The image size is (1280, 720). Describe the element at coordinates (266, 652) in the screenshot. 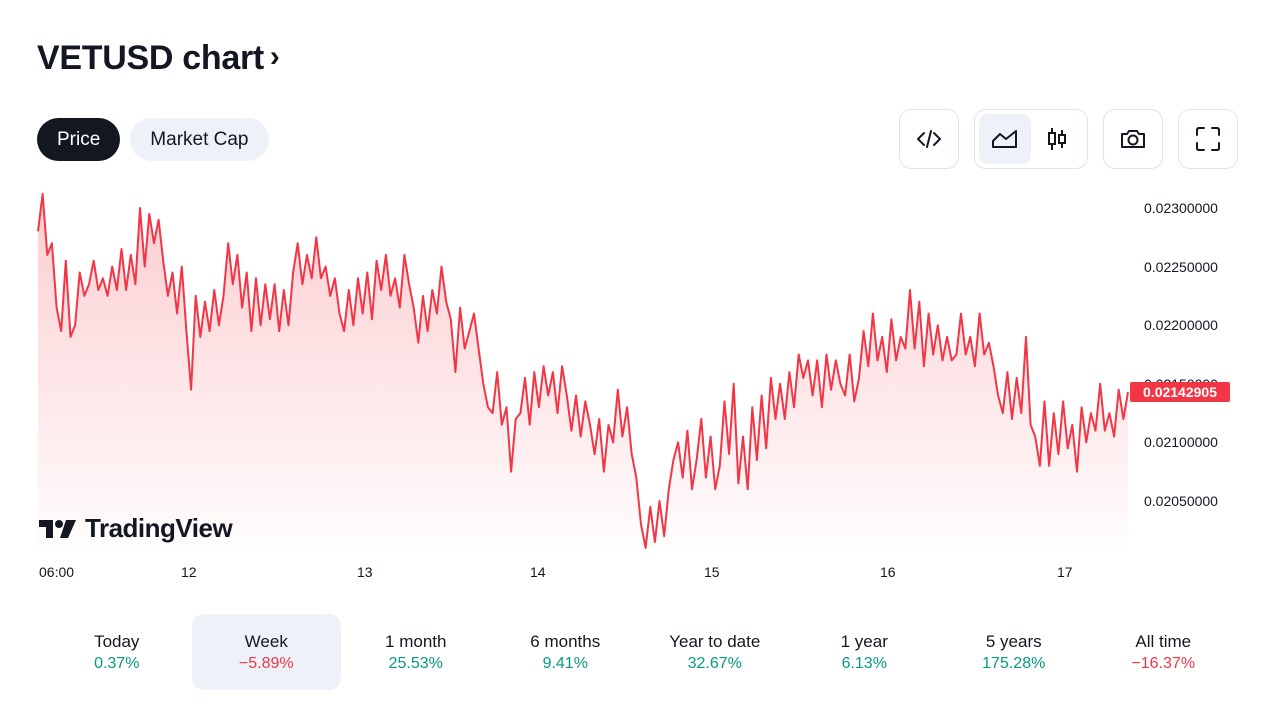

I see `period-week: Week −5.89%` at that location.